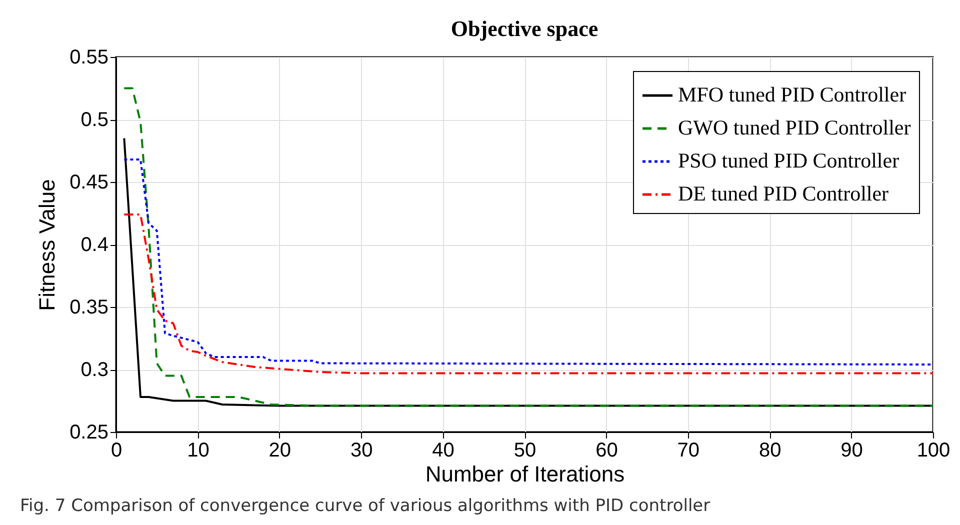 The height and width of the screenshot is (525, 960). Describe the element at coordinates (94, 370) in the screenshot. I see `y-tick-label: 0.3` at that location.